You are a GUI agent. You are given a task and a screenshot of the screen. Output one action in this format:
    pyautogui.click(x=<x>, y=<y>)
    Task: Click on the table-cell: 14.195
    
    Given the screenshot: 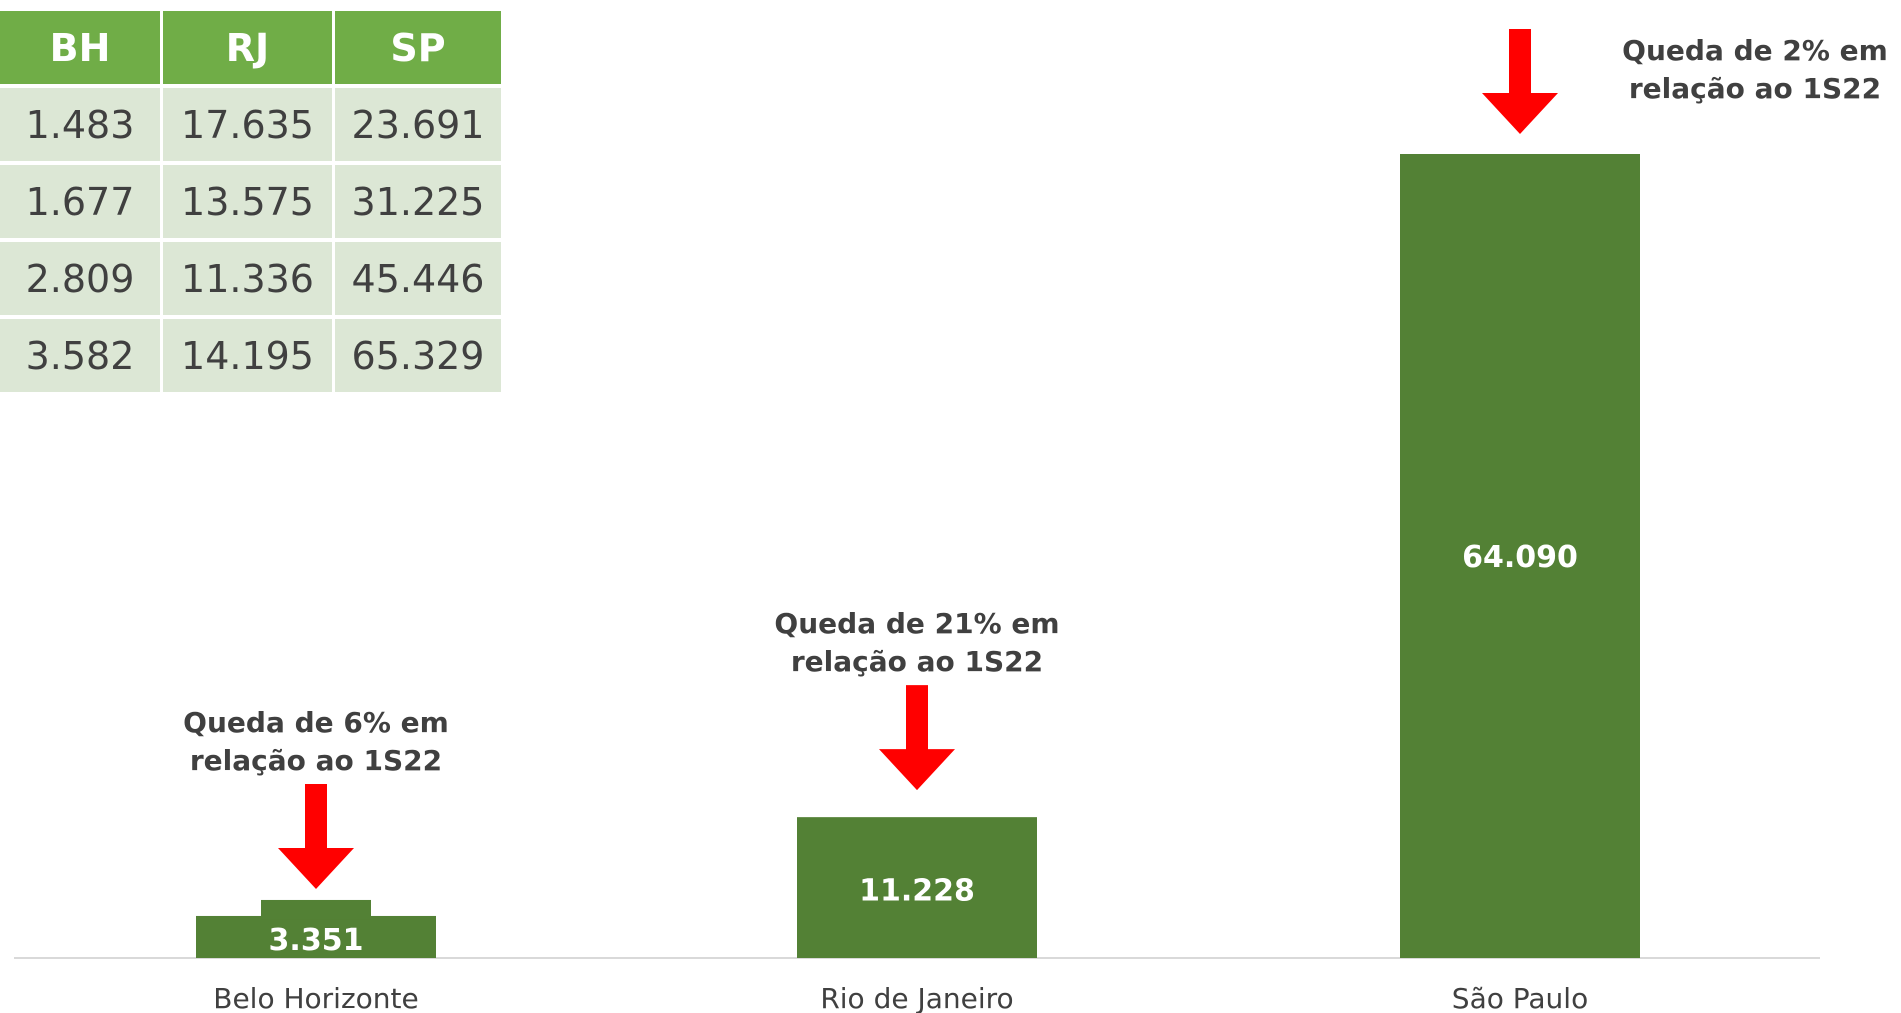 What is the action you would take?
    pyautogui.click(x=248, y=353)
    